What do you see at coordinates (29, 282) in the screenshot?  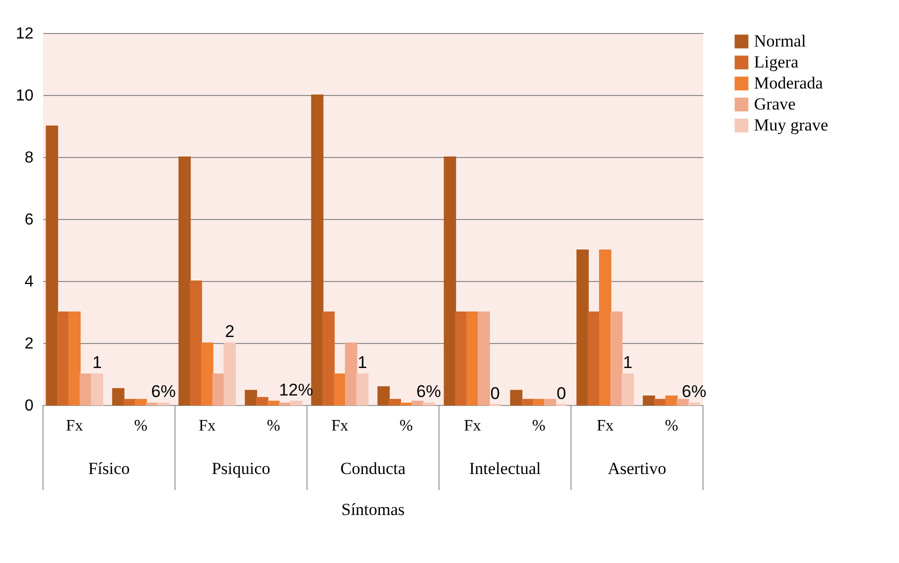 I see `y-tick-label: 4` at bounding box center [29, 282].